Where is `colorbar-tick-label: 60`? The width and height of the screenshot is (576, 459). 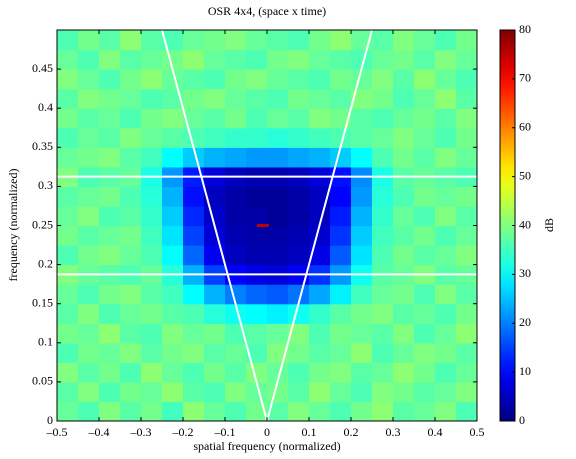
colorbar-tick-label: 60 is located at coordinates (525, 127).